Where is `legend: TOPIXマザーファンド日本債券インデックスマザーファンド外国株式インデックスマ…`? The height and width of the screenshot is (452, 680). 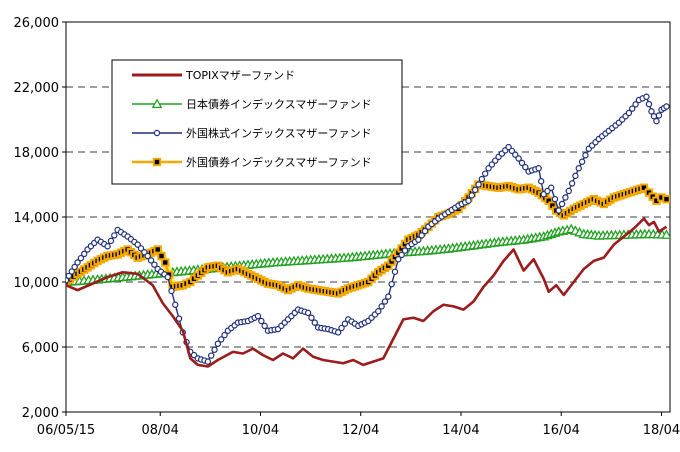
legend: TOPIXマザーファンド日本債券インデックスマザーファンド外国株式インデックスマ… is located at coordinates (257, 122).